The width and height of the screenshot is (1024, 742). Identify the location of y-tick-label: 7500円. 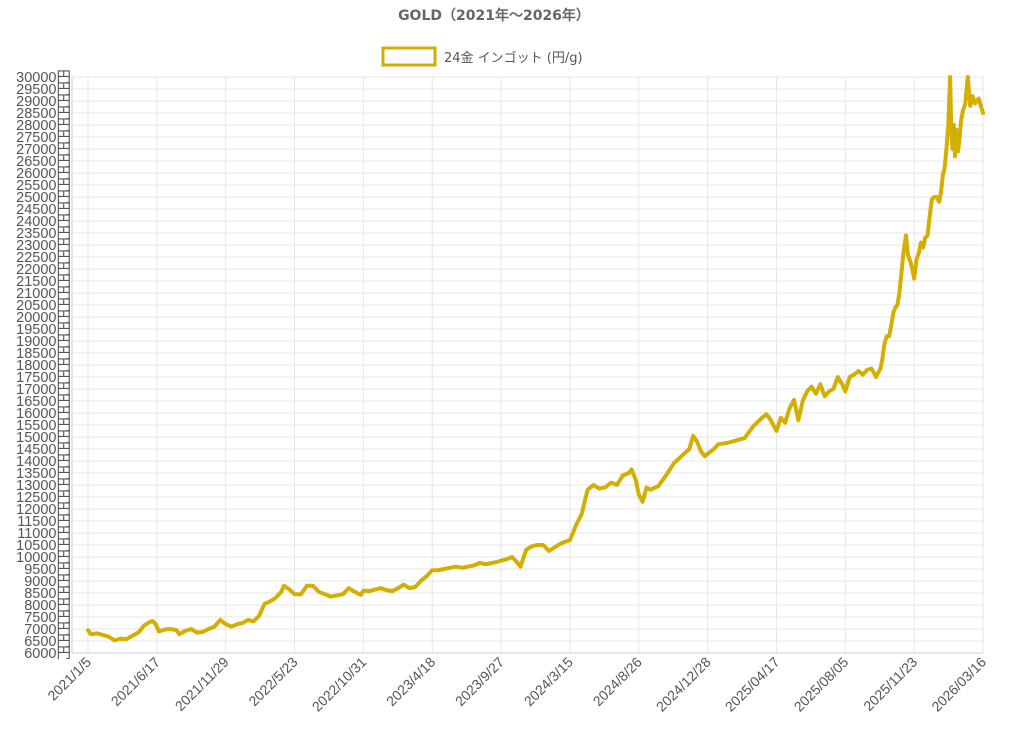
(47, 618).